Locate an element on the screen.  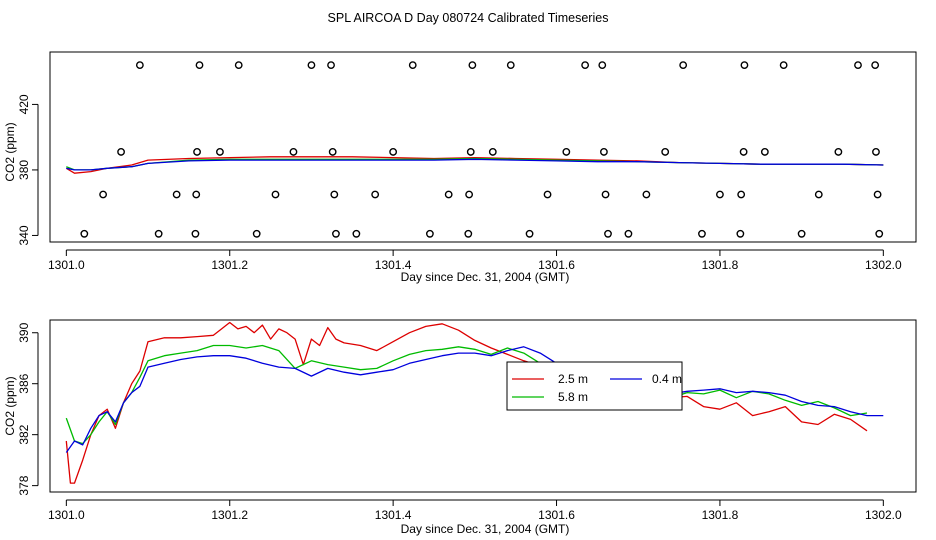
legend-box is located at coordinates (594, 386).